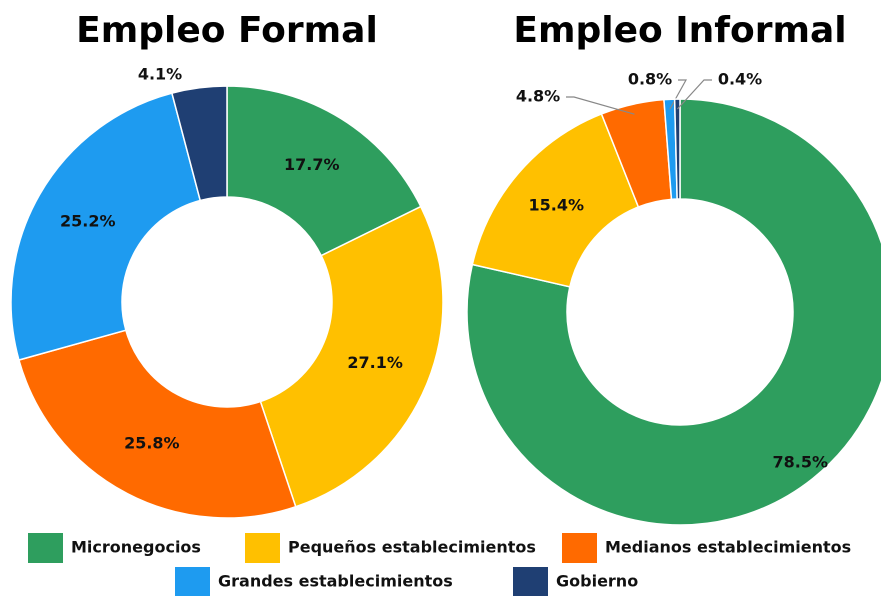 Image resolution: width=881 pixels, height=596 pixels. What do you see at coordinates (412, 547) in the screenshot?
I see `legend-label: Pequeños establecimientos` at bounding box center [412, 547].